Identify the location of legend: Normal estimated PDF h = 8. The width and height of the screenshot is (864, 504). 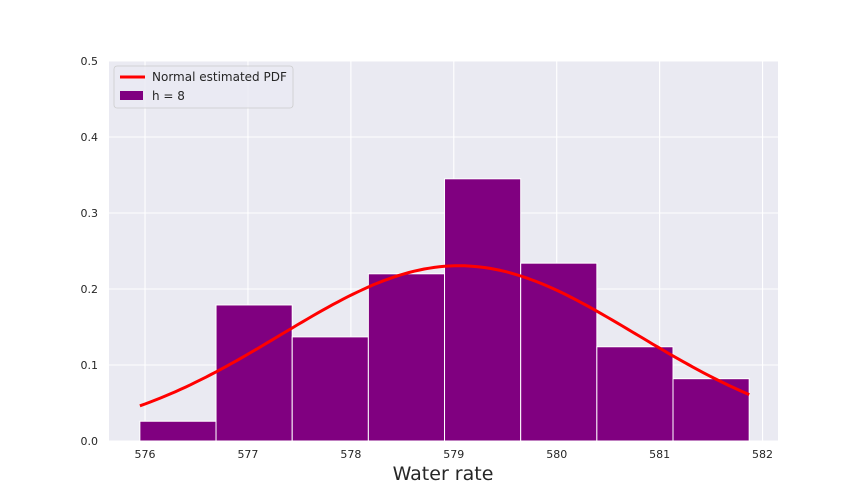
(203, 87).